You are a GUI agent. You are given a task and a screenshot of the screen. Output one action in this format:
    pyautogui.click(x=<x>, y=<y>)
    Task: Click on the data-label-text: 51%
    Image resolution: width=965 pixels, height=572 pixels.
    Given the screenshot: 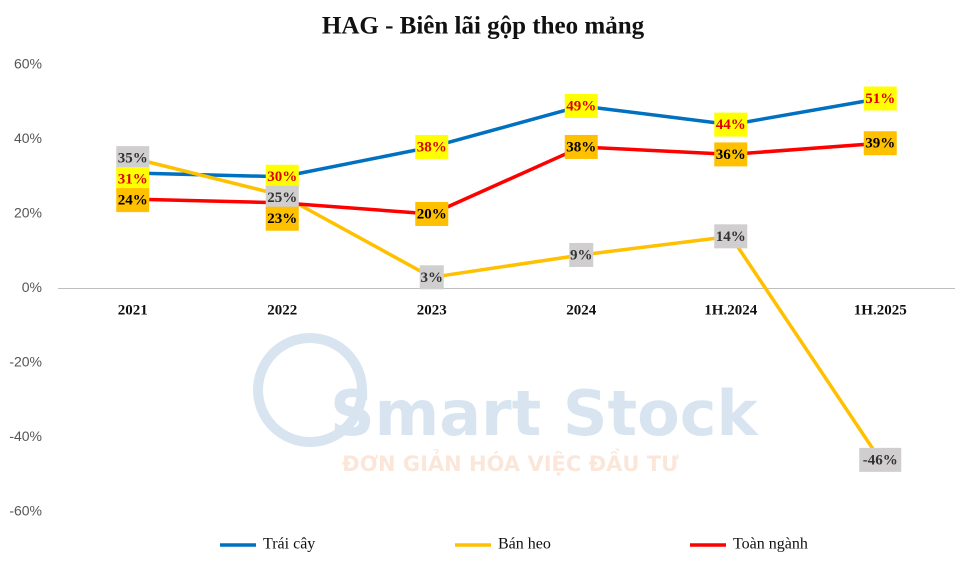 What is the action you would take?
    pyautogui.click(x=880, y=99)
    